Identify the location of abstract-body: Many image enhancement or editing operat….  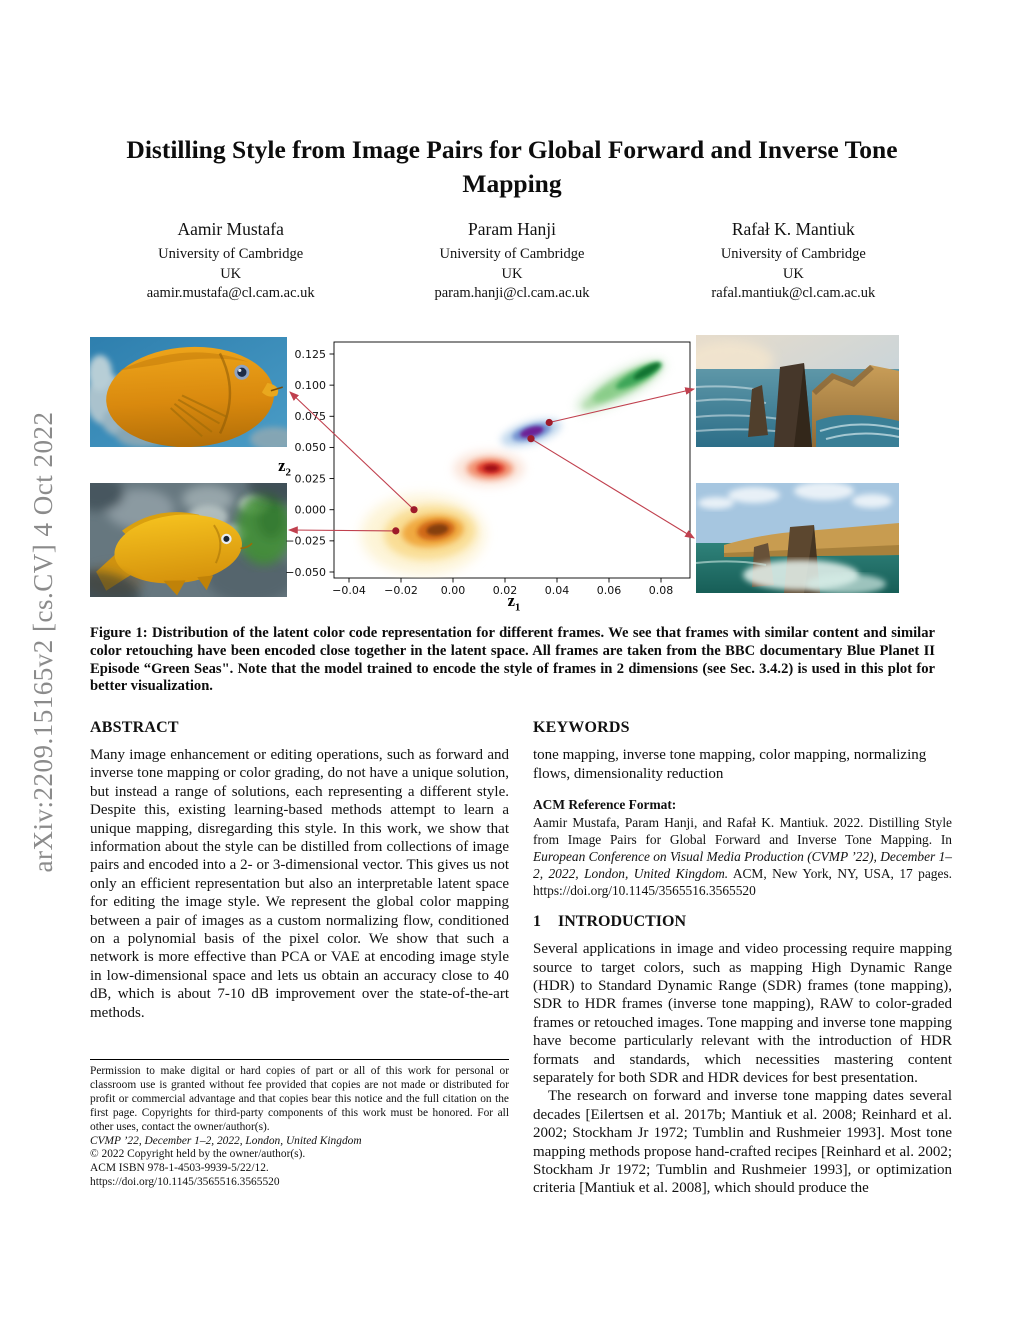
(299, 884).